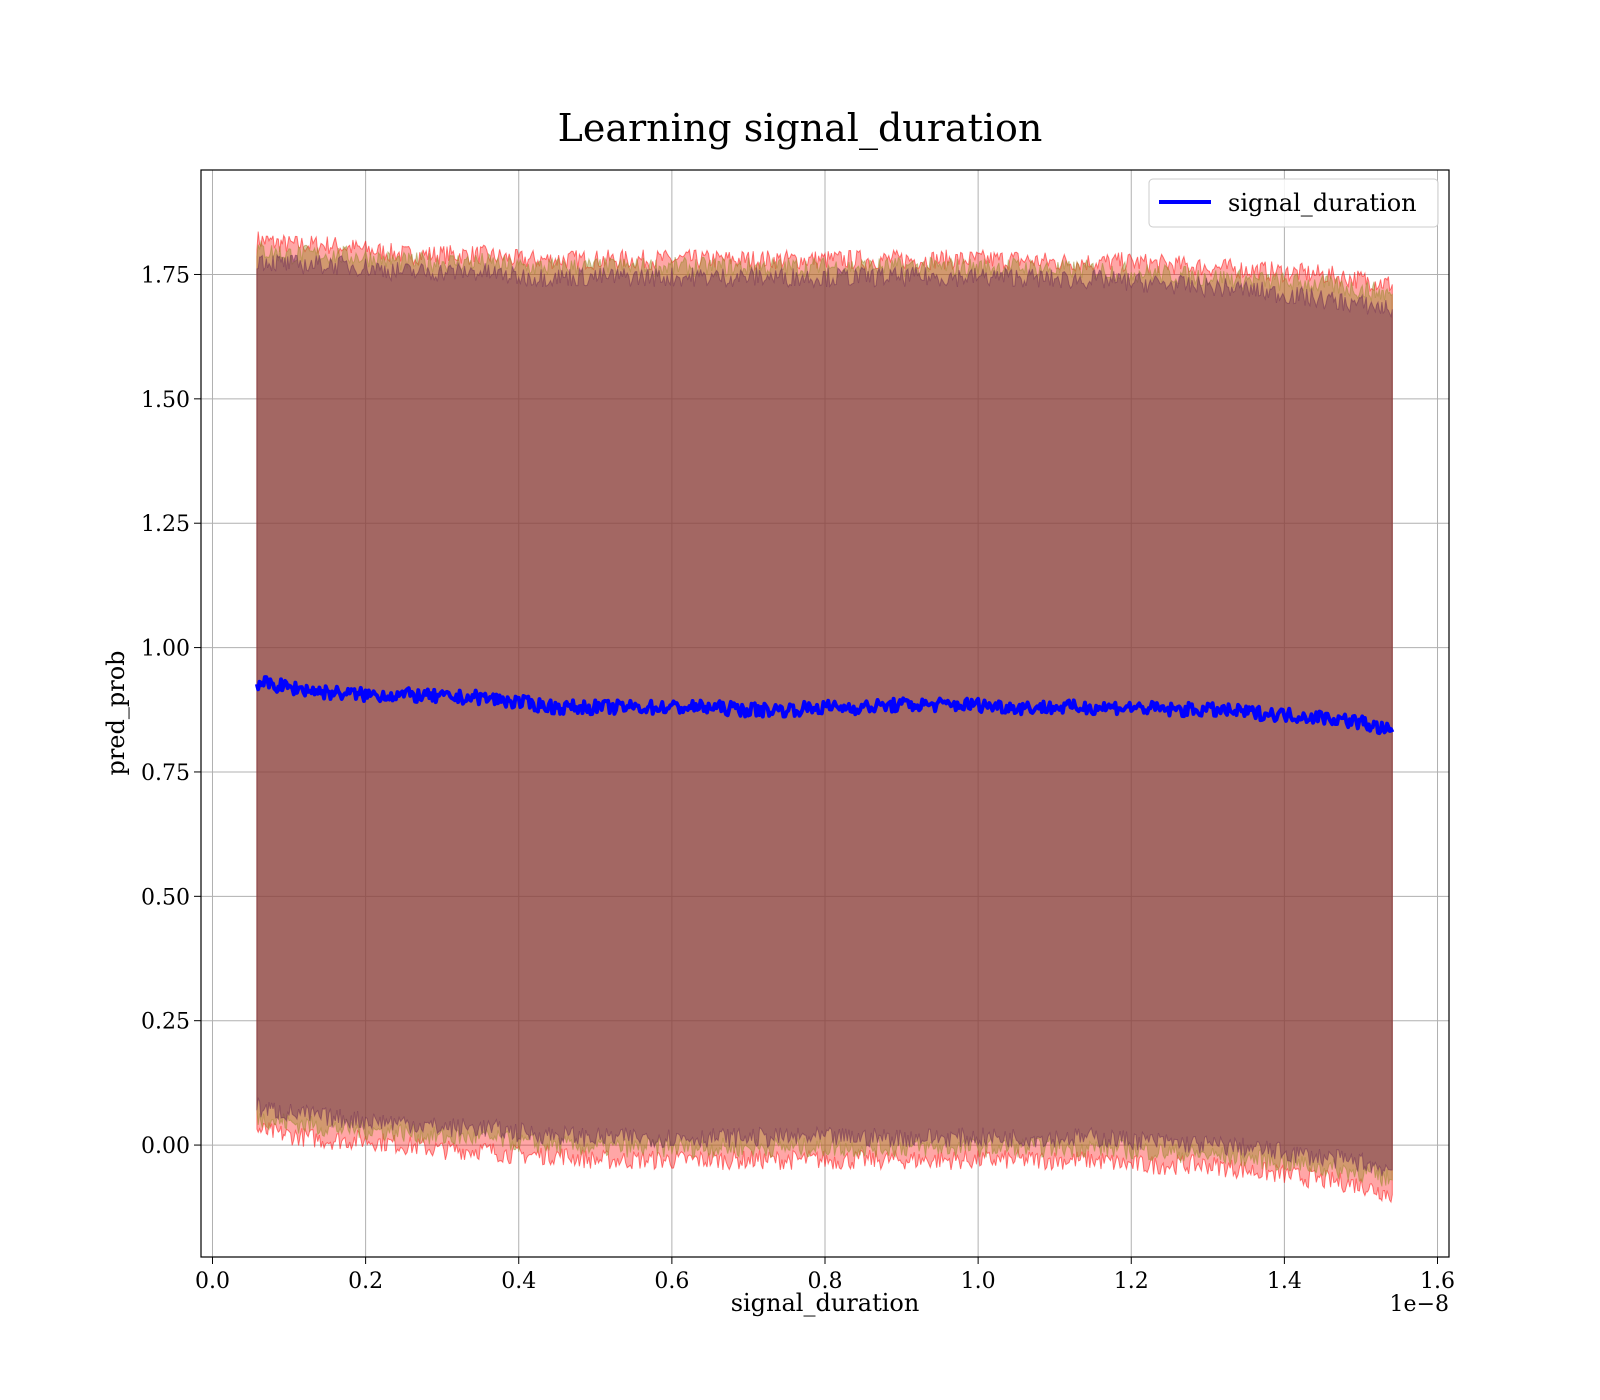 This screenshot has height=1400, width=1600. What do you see at coordinates (212, 1281) in the screenshot?
I see `x-tick-label: 0.0` at bounding box center [212, 1281].